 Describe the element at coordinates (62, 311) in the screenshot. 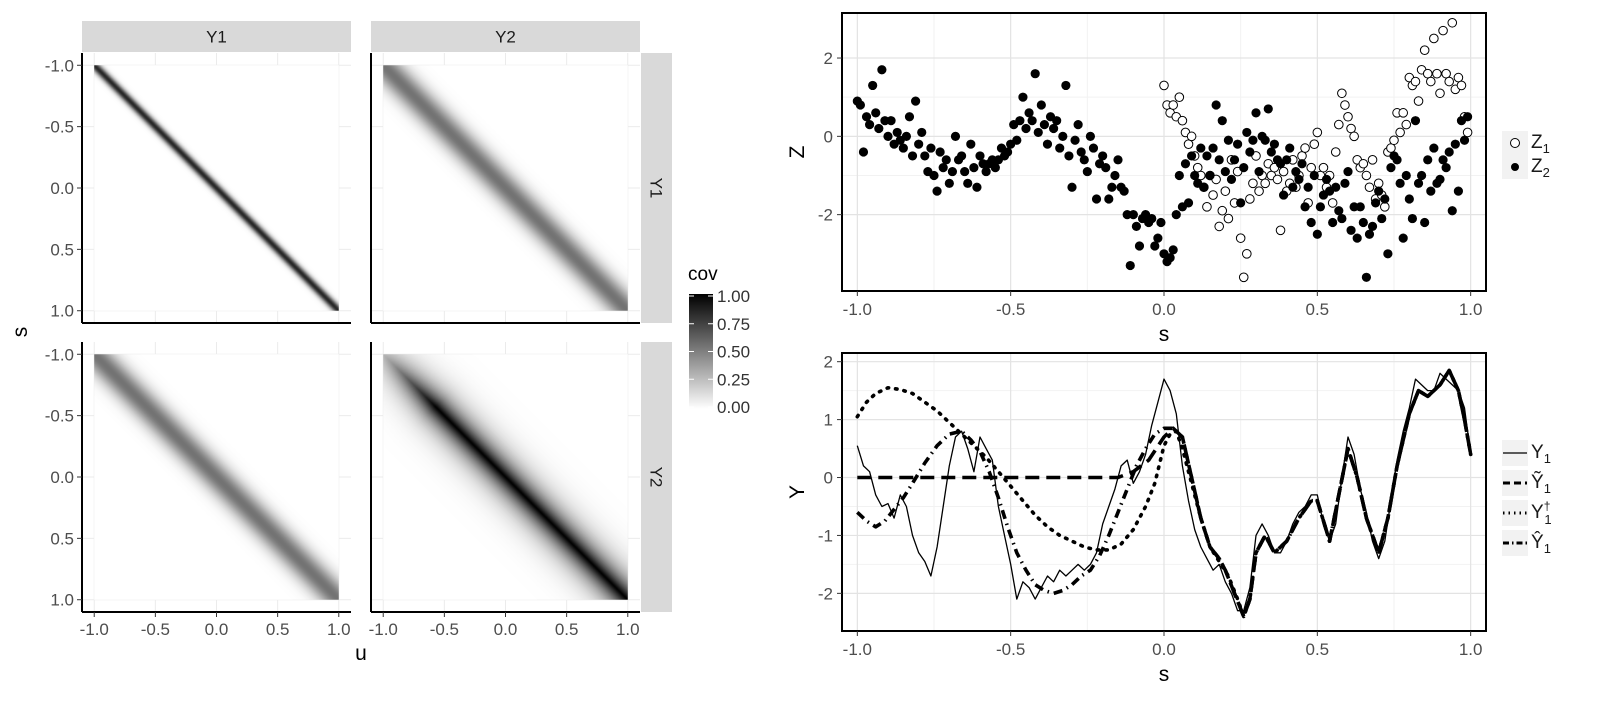

I see `y-tick-label: 1.0` at that location.